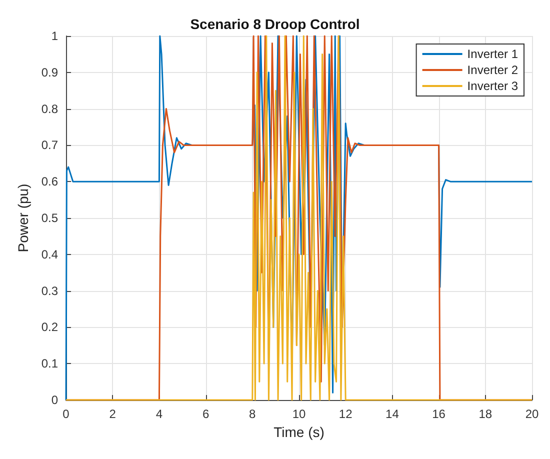 This screenshot has width=550, height=459. Describe the element at coordinates (49, 363) in the screenshot. I see `y-tick-label: 0.1` at that location.